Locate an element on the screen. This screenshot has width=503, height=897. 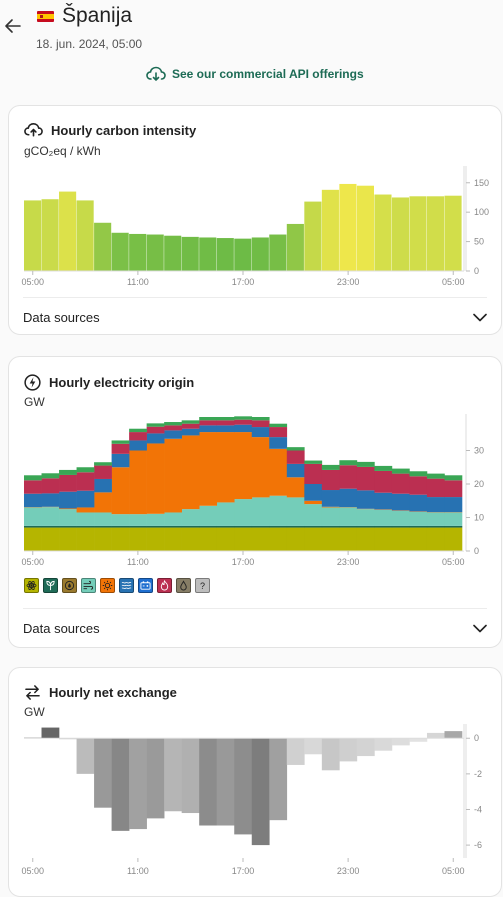
gas-icon is located at coordinates (126, 585).